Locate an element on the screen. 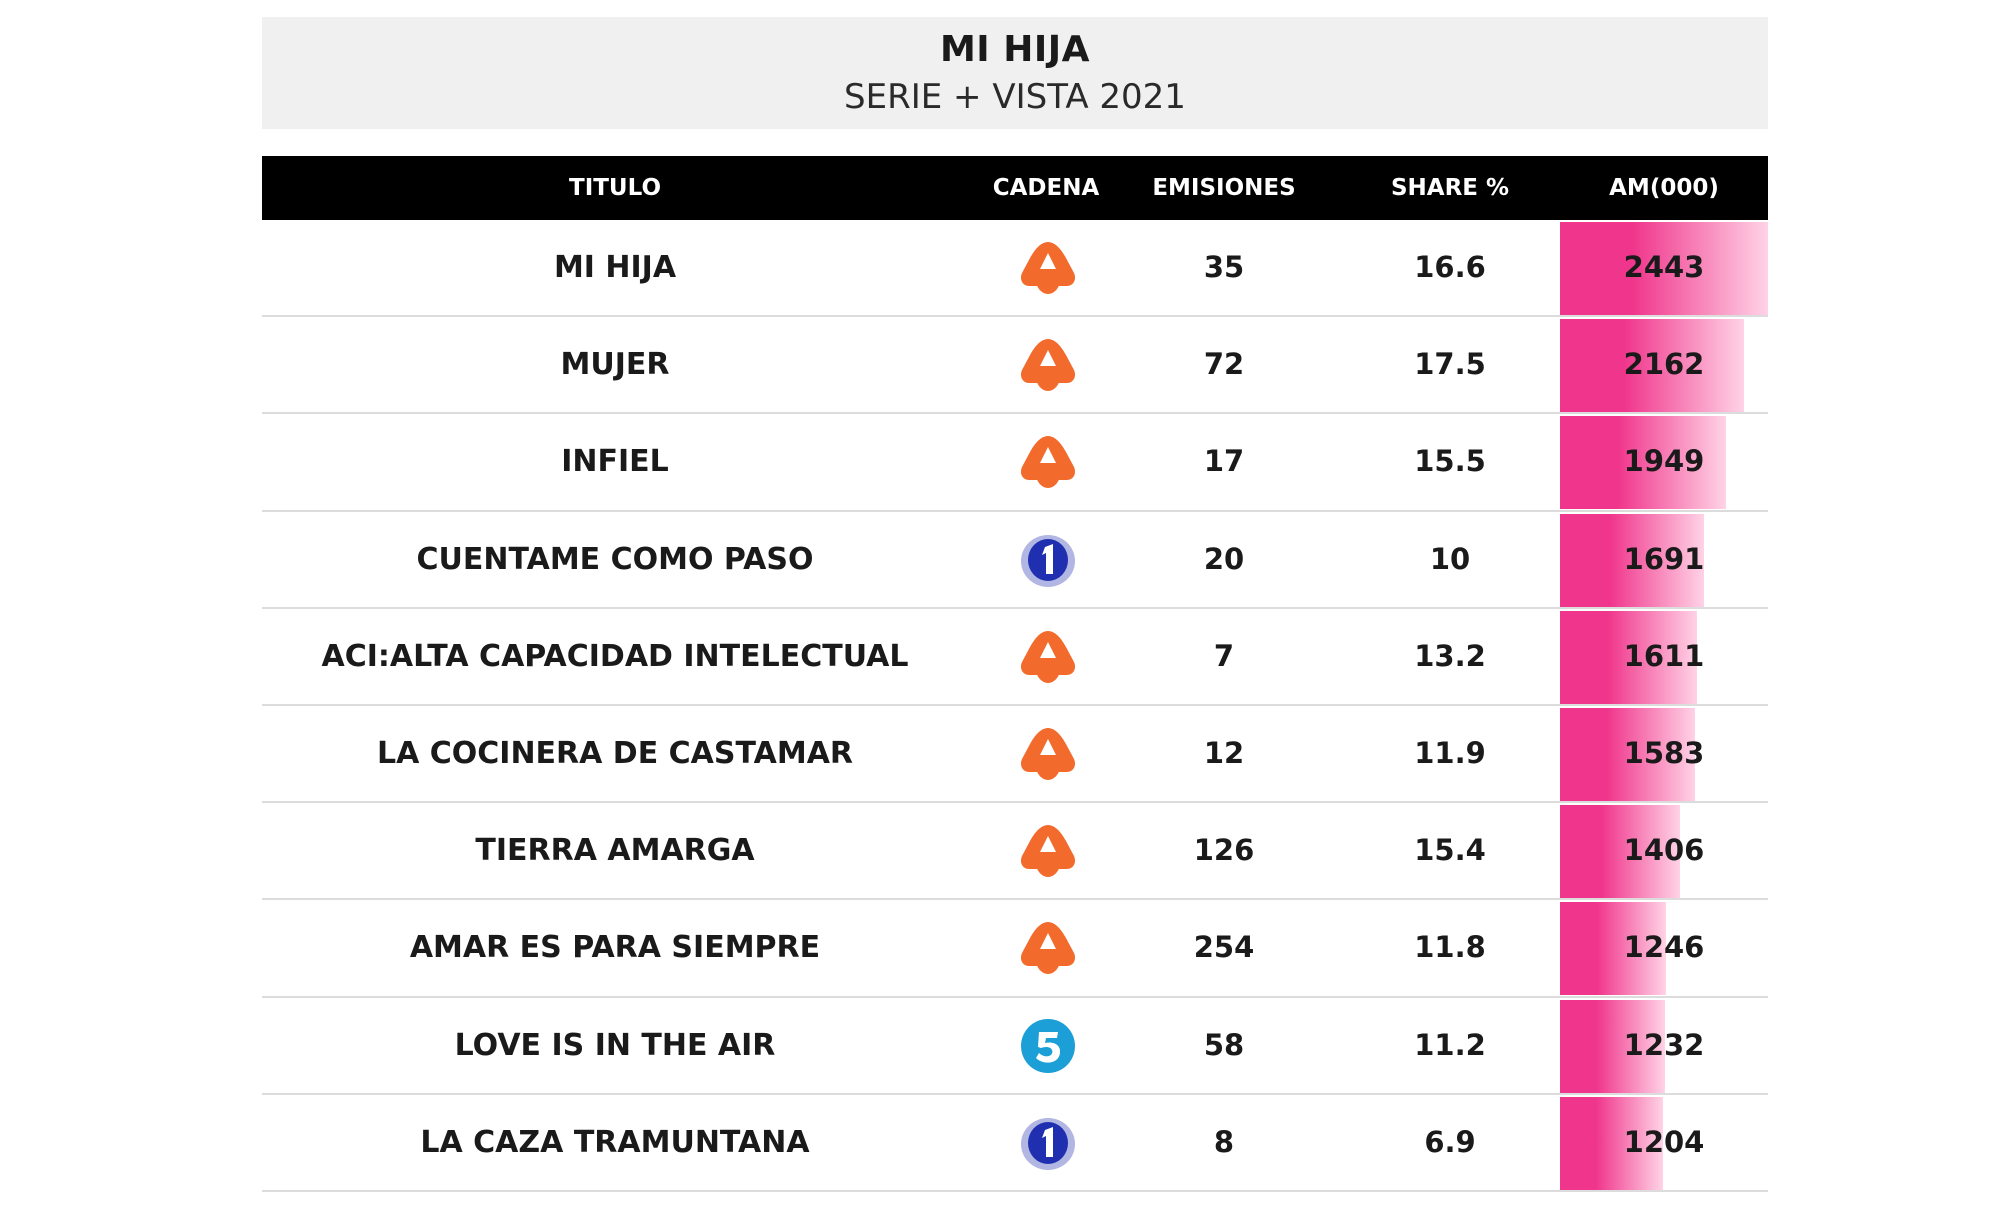 Image resolution: width=2000 pixels, height=1210 pixels. column-header-emisiones: EMISIONES is located at coordinates (1224, 188).